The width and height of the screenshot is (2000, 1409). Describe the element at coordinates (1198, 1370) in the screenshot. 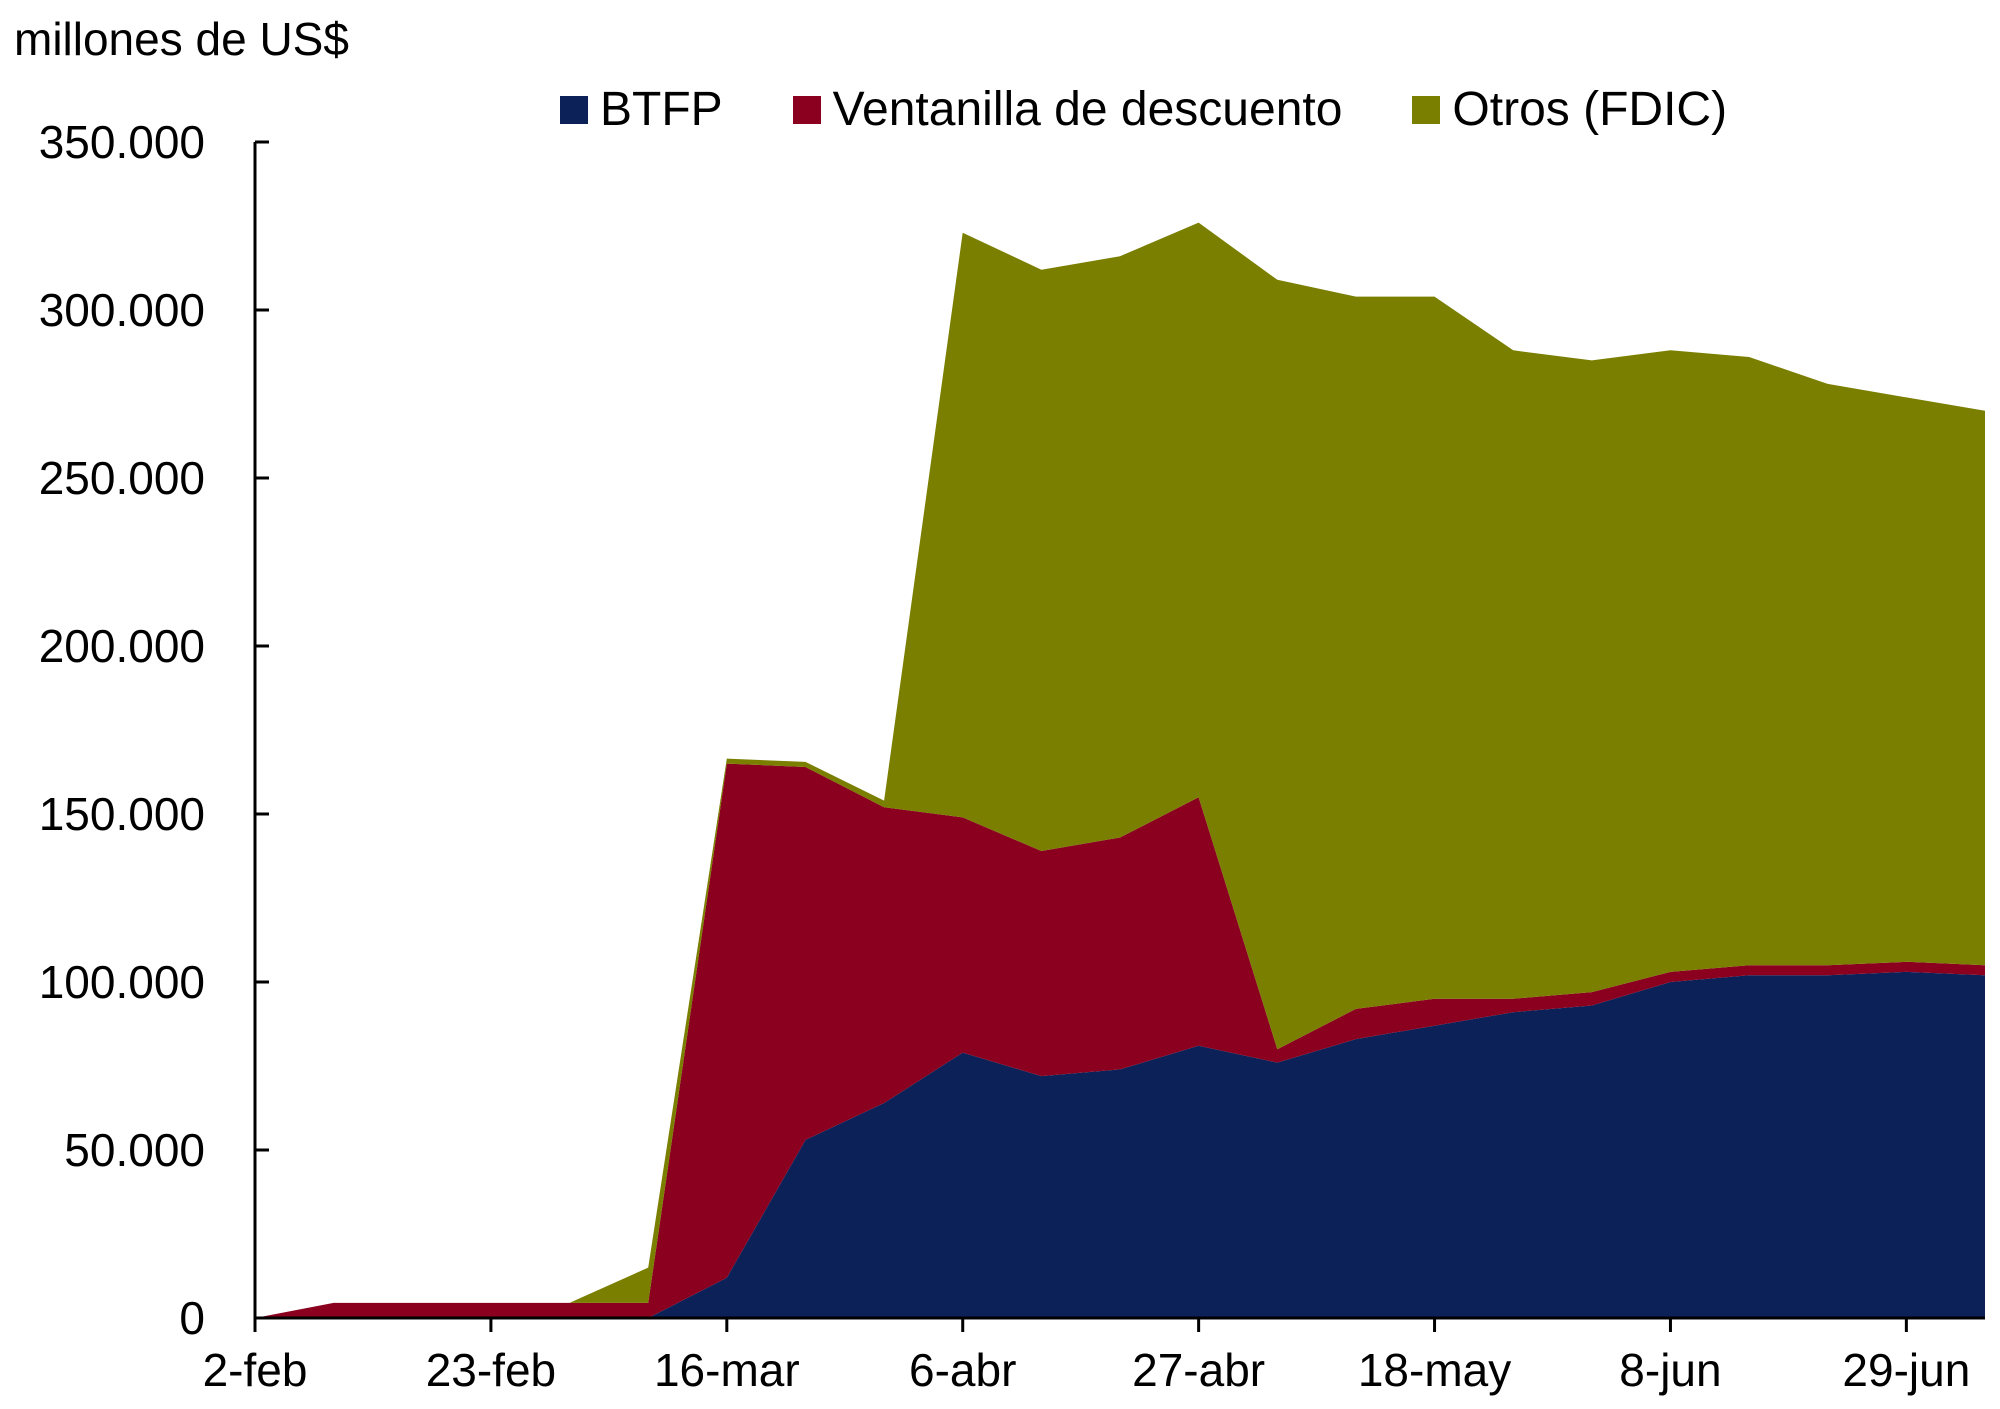

I see `x-tick-label: 27-abr` at that location.